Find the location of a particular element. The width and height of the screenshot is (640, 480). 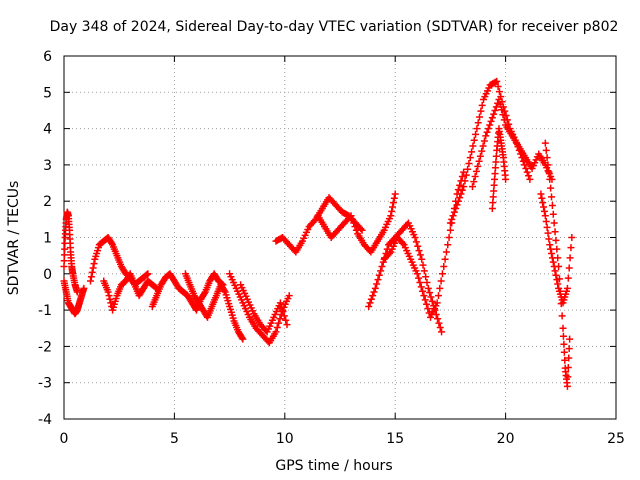

x-tick-label: 15 is located at coordinates (395, 439).